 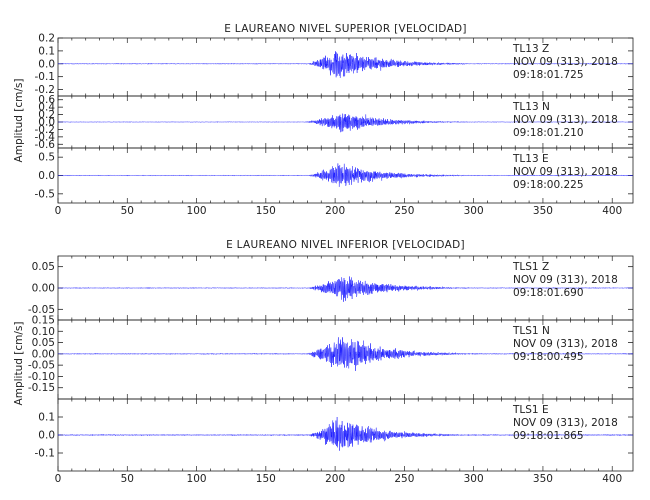 What do you see at coordinates (531, 107) in the screenshot?
I see `station-info-text: TL13 N` at bounding box center [531, 107].